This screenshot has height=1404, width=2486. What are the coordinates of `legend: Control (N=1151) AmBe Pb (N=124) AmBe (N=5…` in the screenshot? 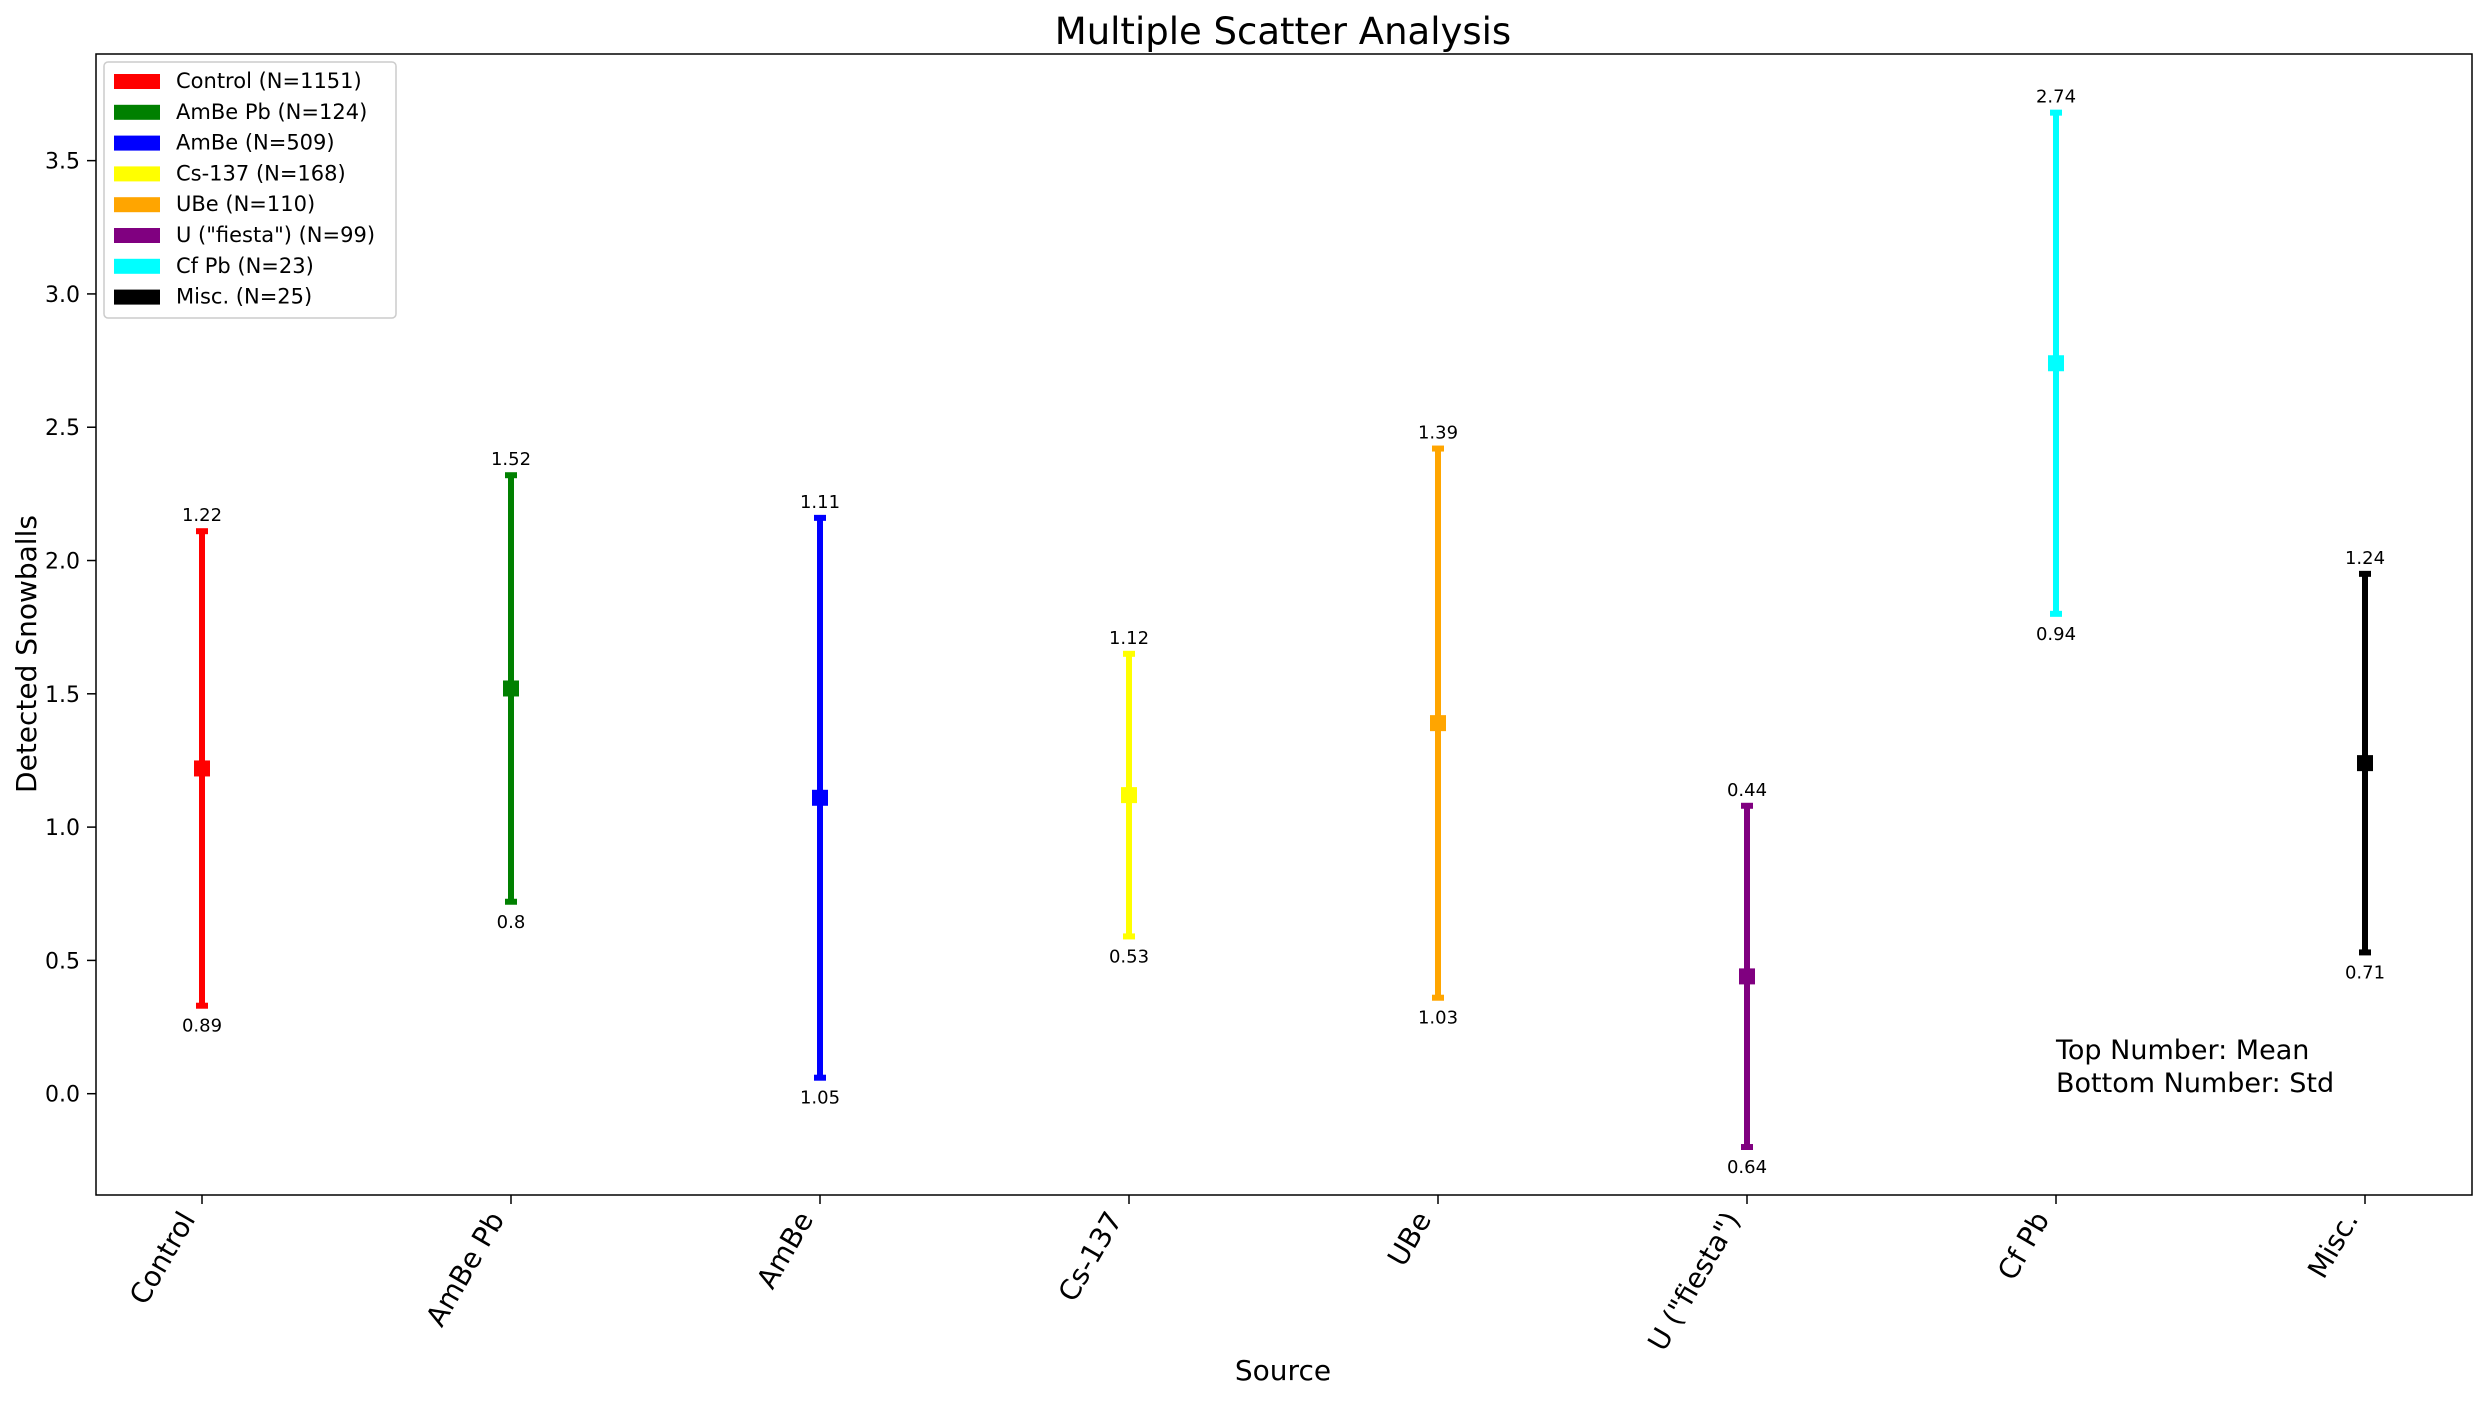 It's located at (250, 190).